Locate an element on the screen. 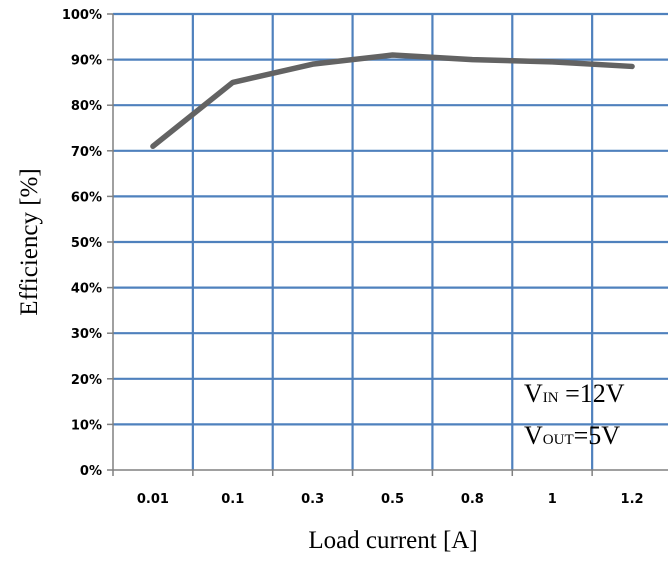  y-tick-label: 80% is located at coordinates (86, 106).